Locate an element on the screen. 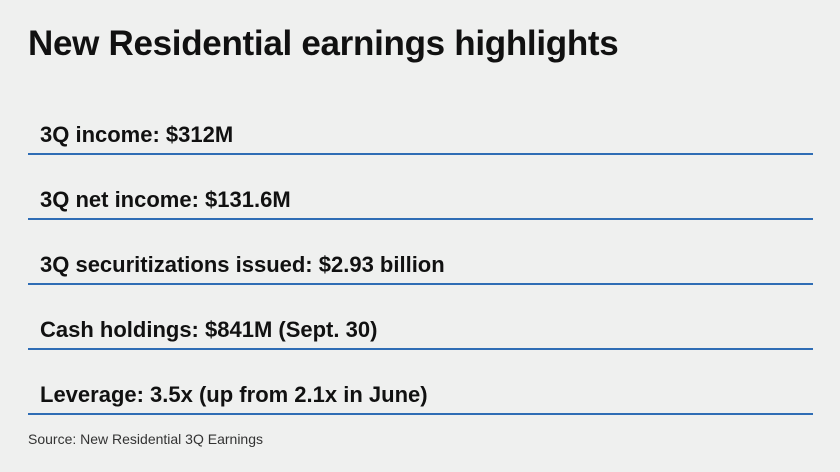 This screenshot has width=840, height=472. highlight-income: 3Q income: $312M is located at coordinates (137, 134).